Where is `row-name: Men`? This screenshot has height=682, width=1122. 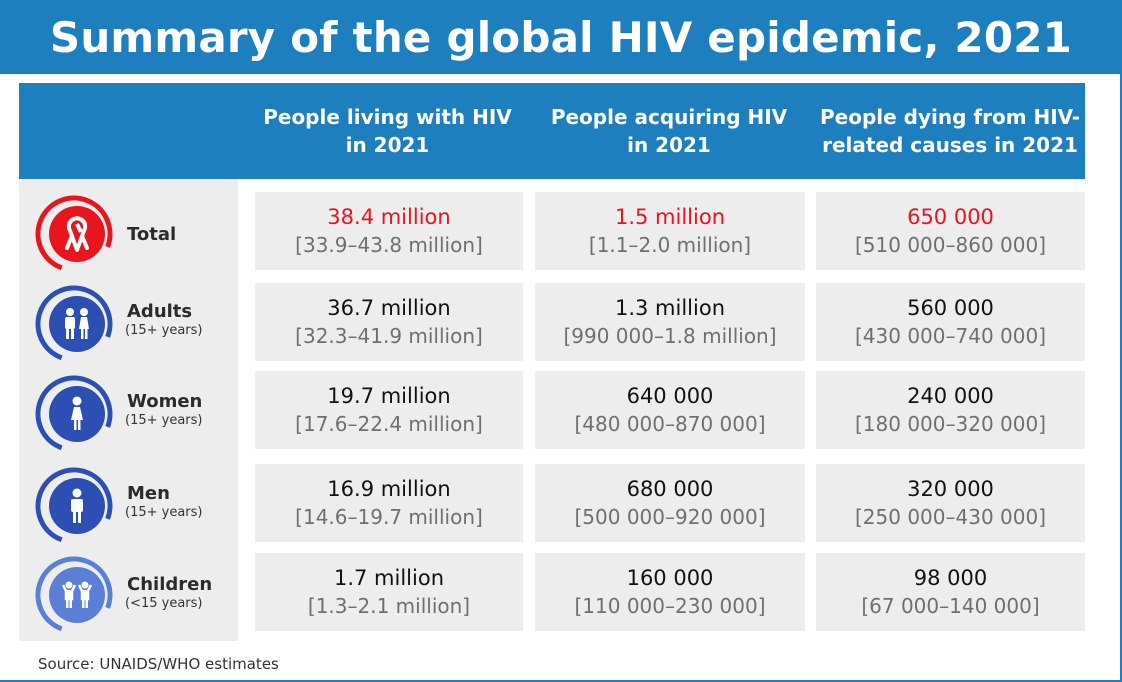 row-name: Men is located at coordinates (148, 493).